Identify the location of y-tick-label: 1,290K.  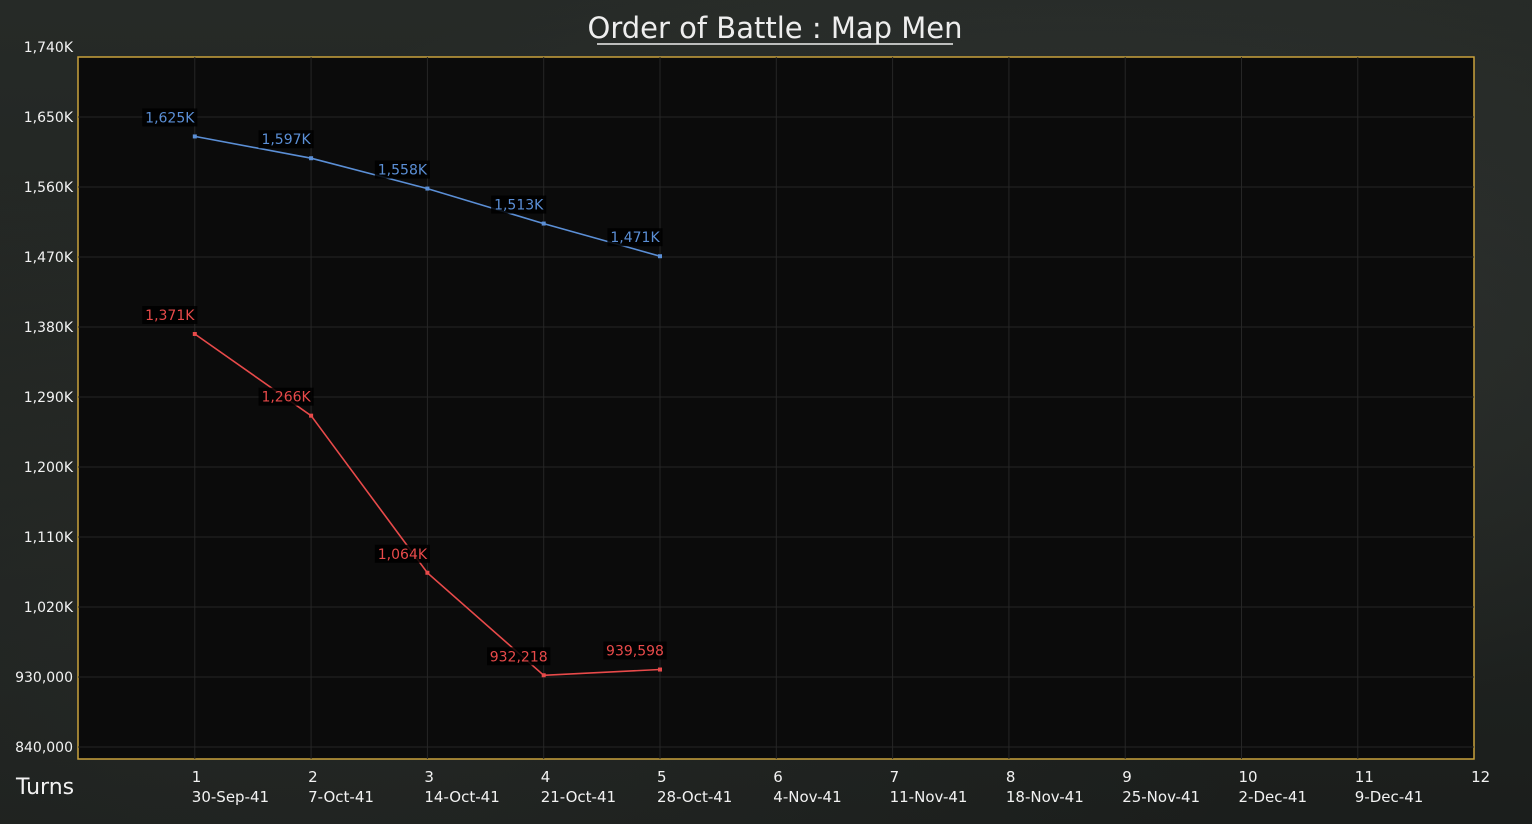
(49, 398).